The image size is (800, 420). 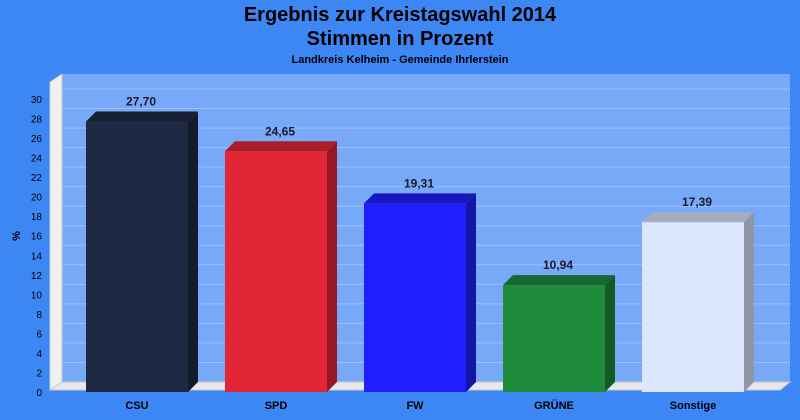 I want to click on data-label: 27,70, so click(x=141, y=101).